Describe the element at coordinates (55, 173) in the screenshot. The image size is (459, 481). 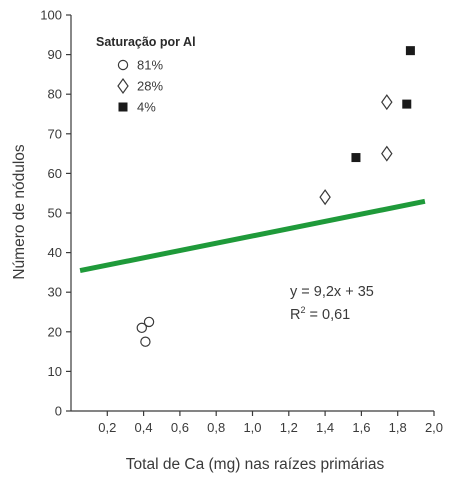
I see `y-tick-label: 60` at that location.